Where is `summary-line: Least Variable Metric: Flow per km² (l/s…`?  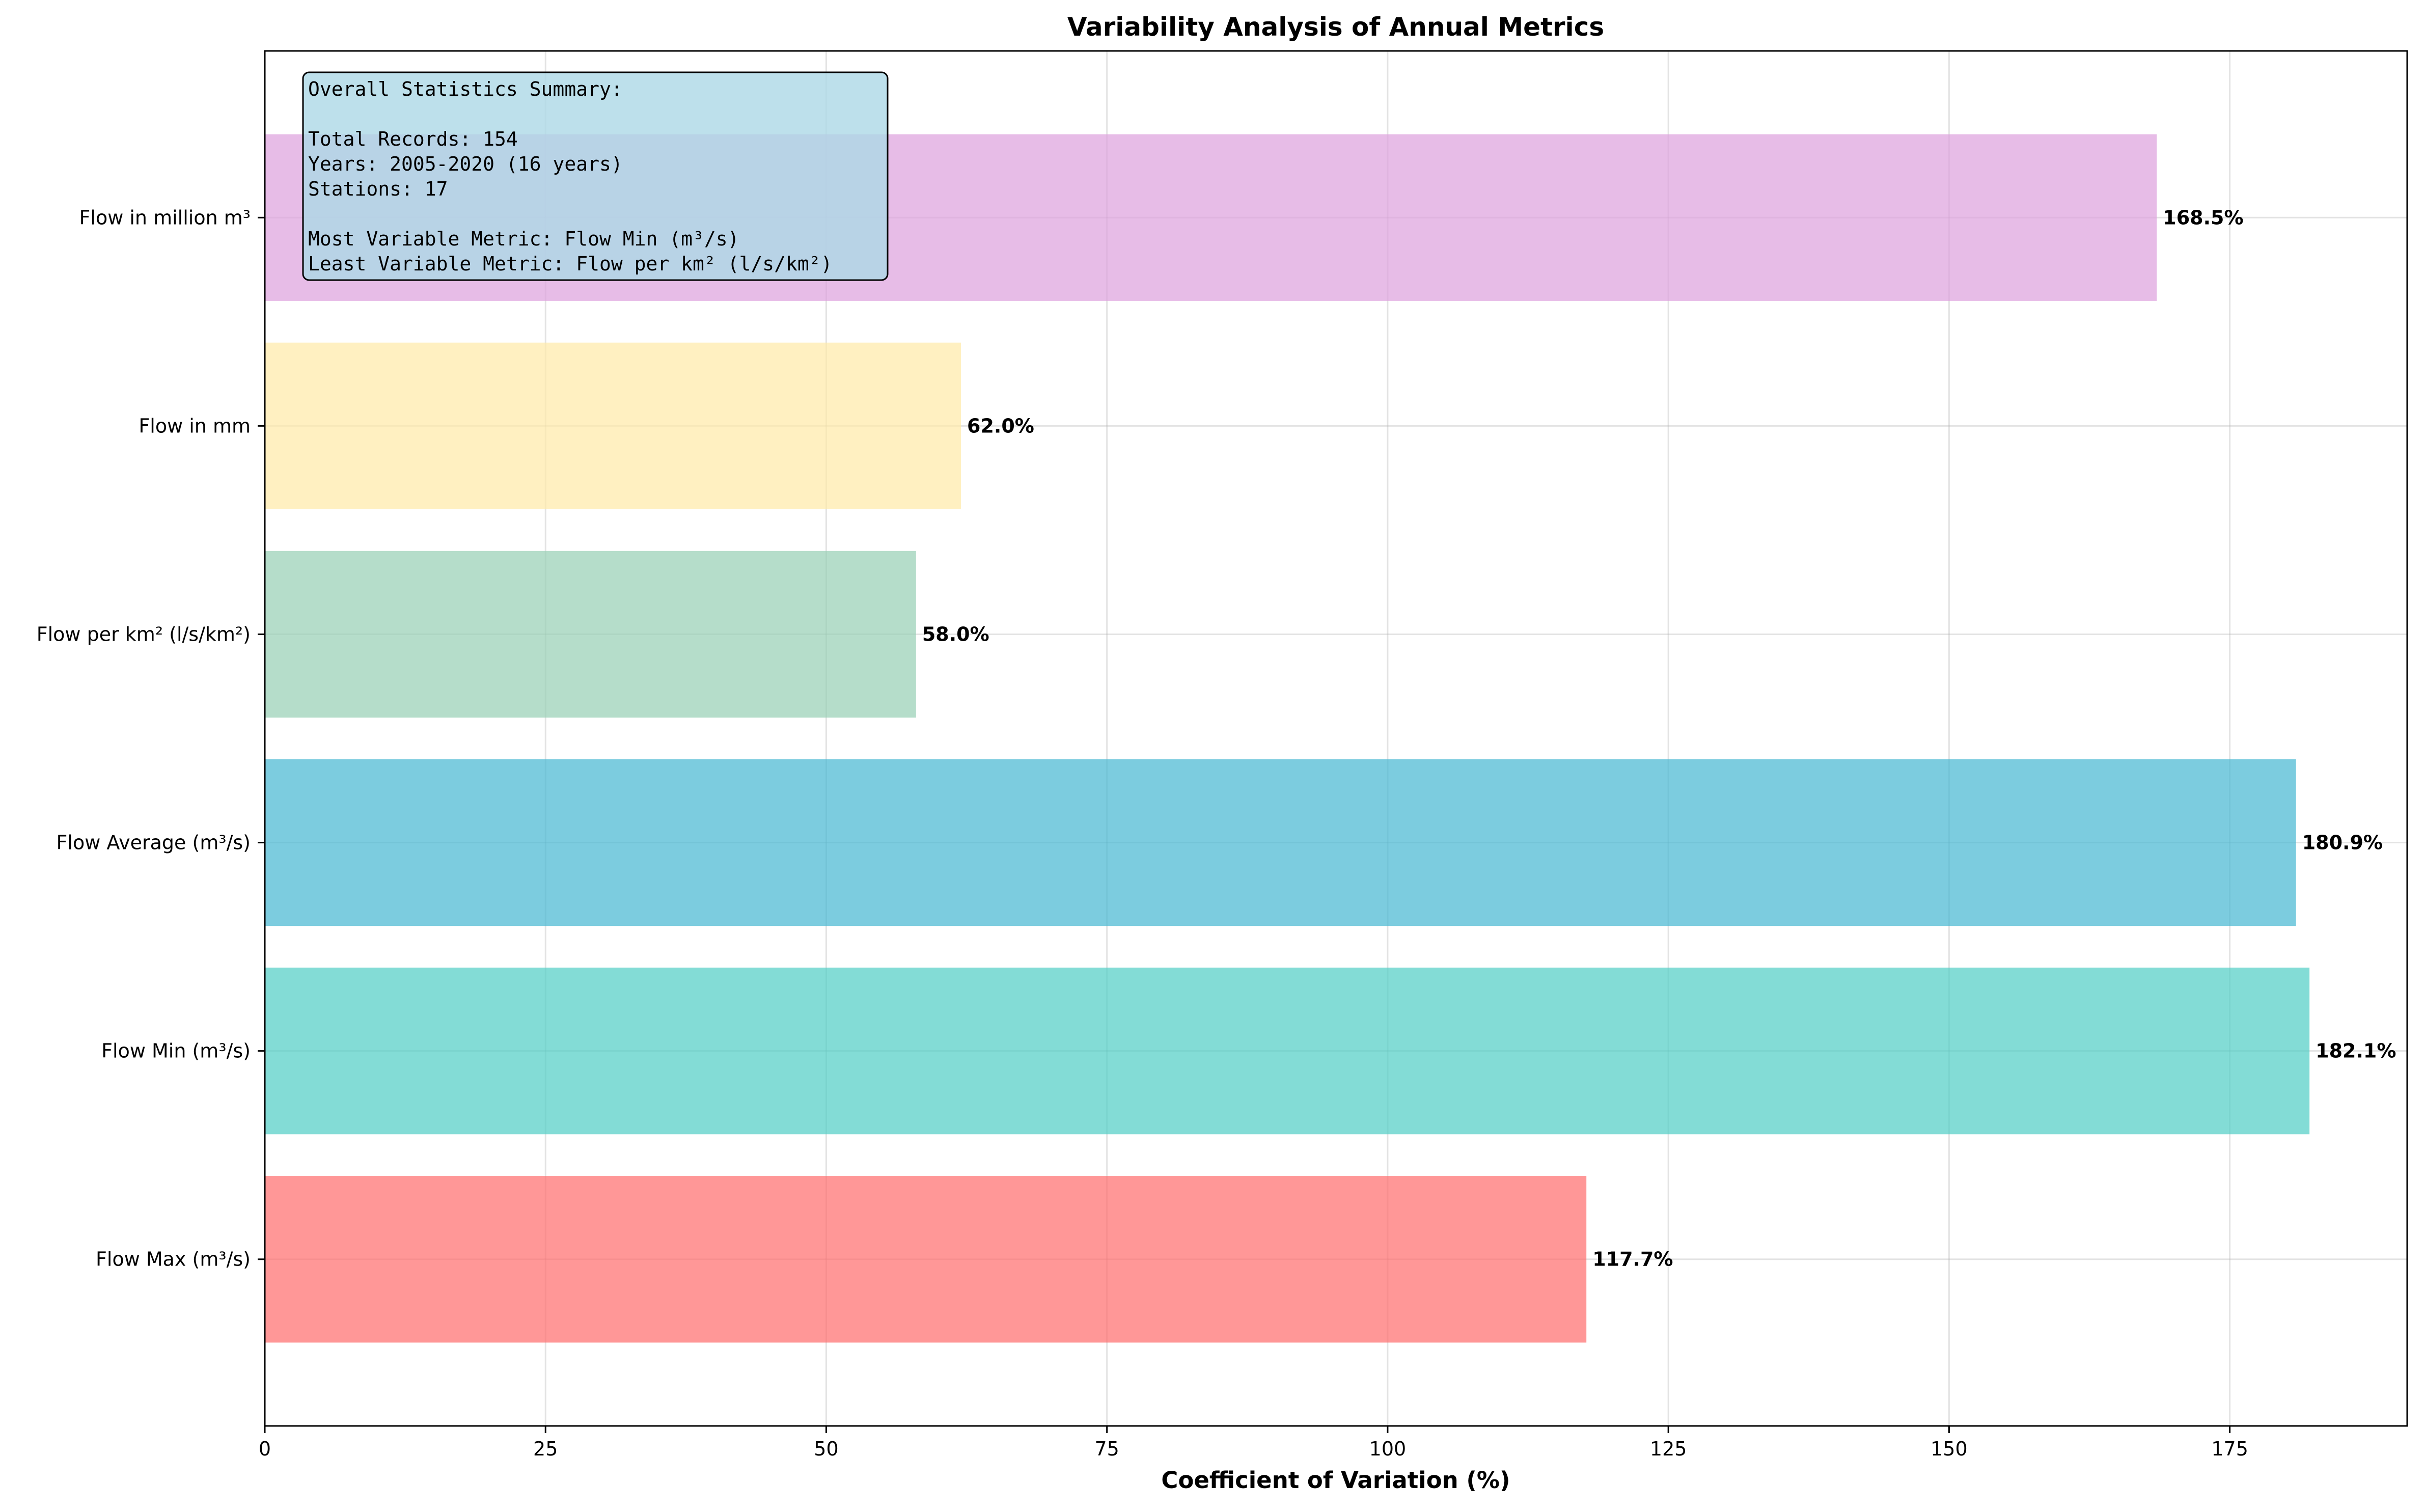
summary-line: Least Variable Metric: Flow per km² (l/s… is located at coordinates (570, 264).